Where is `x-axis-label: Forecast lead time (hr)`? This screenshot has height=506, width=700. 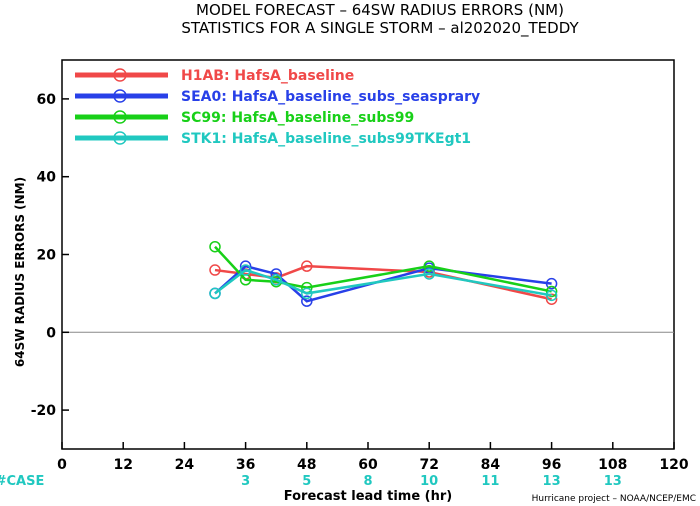
x-axis-label: Forecast lead time (hr) is located at coordinates (368, 496).